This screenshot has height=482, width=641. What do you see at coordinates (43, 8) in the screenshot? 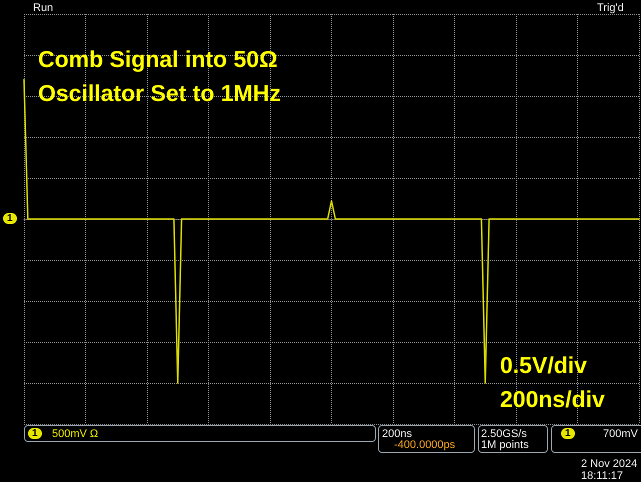
I see `text: Run` at bounding box center [43, 8].